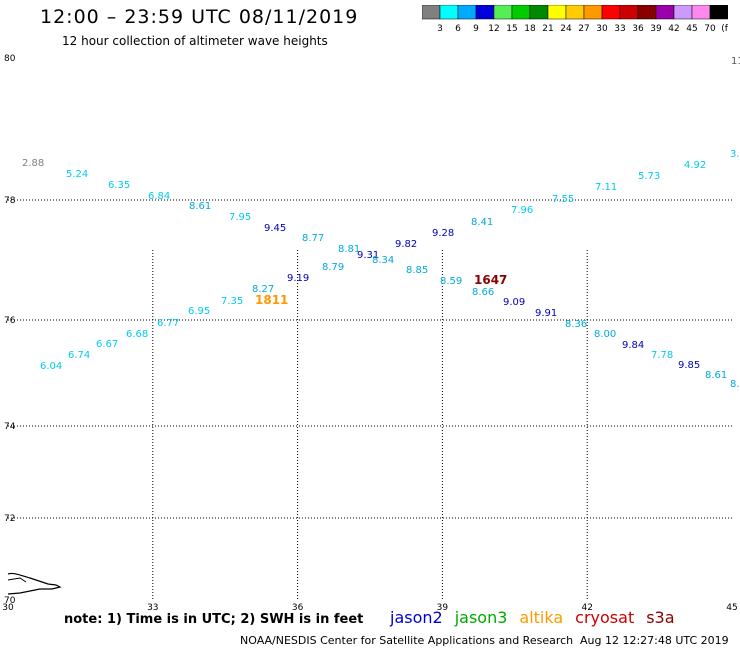 The image size is (740, 650). Describe the element at coordinates (602, 29) in the screenshot. I see `legend-label: 30` at that location.